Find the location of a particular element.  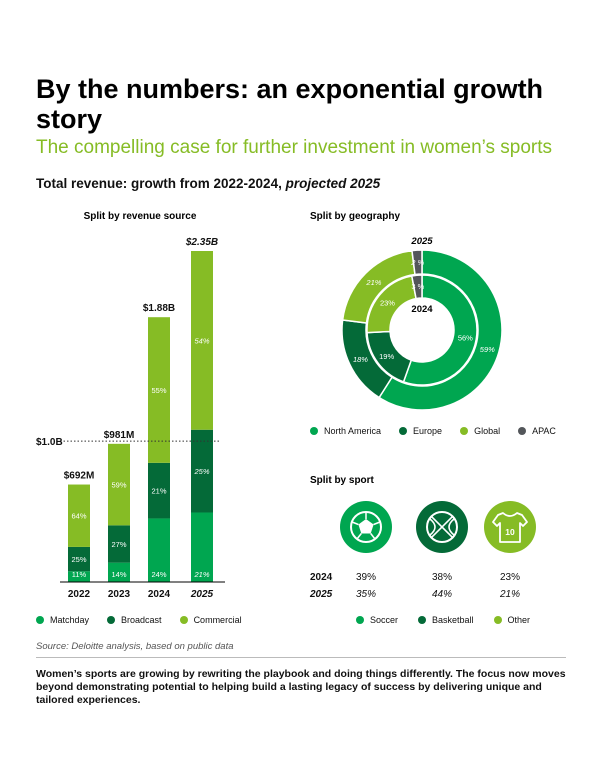

legend-label: Global is located at coordinates (487, 431).